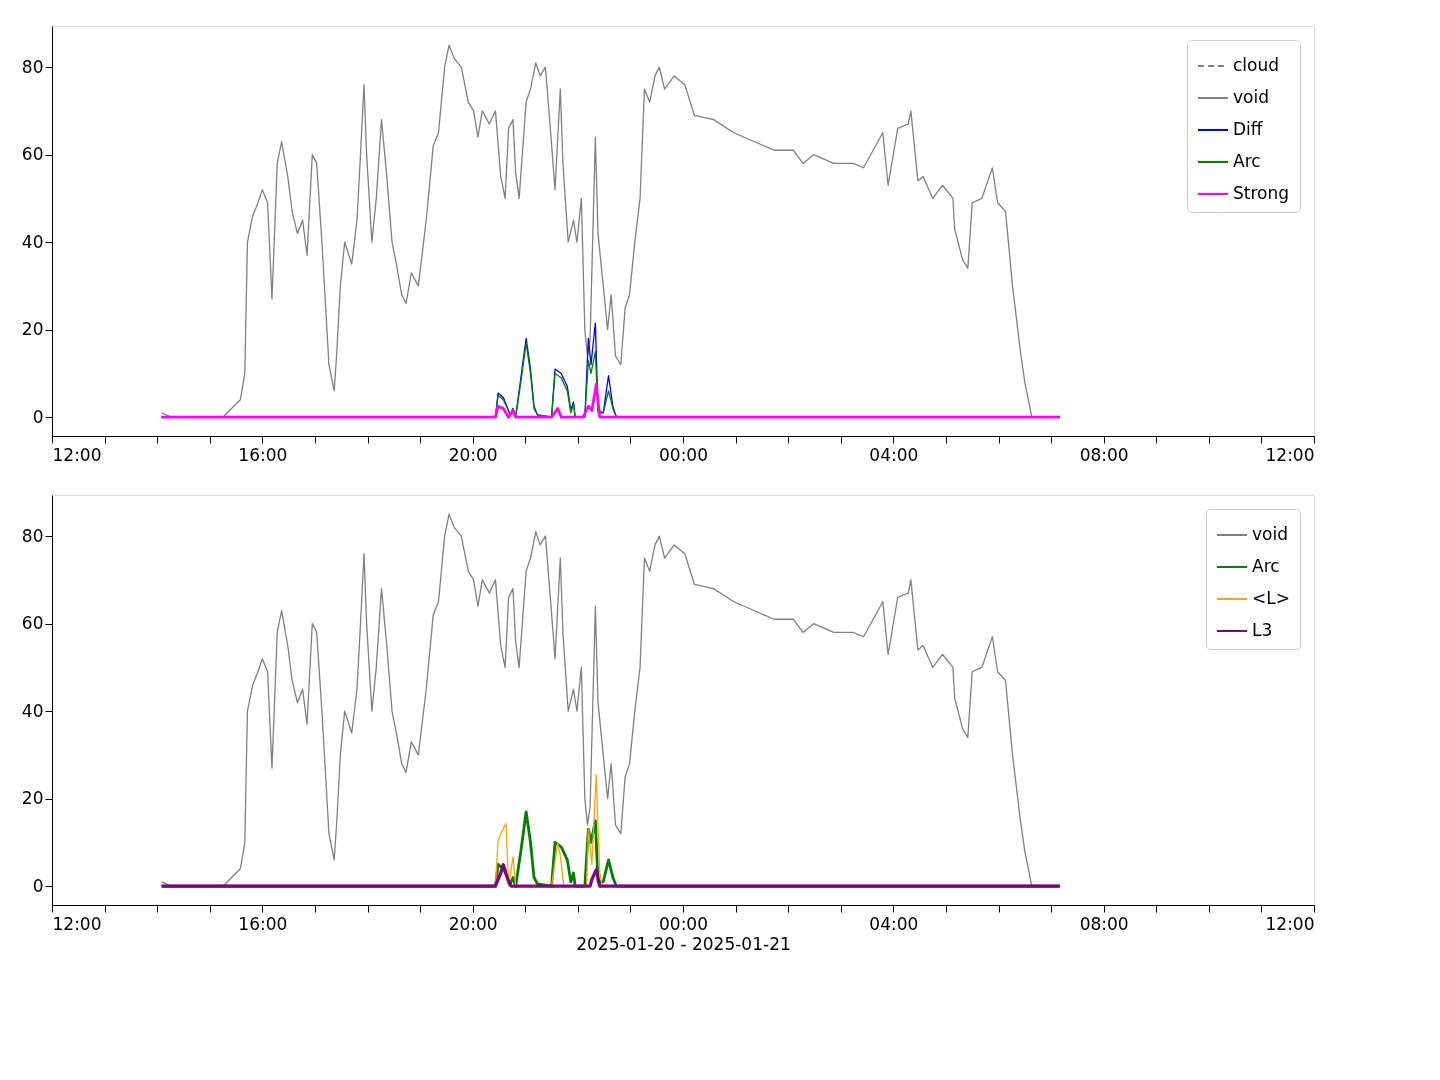  I want to click on x-axis-title: 2025-01-20 - 2025-01-21, so click(683, 943).